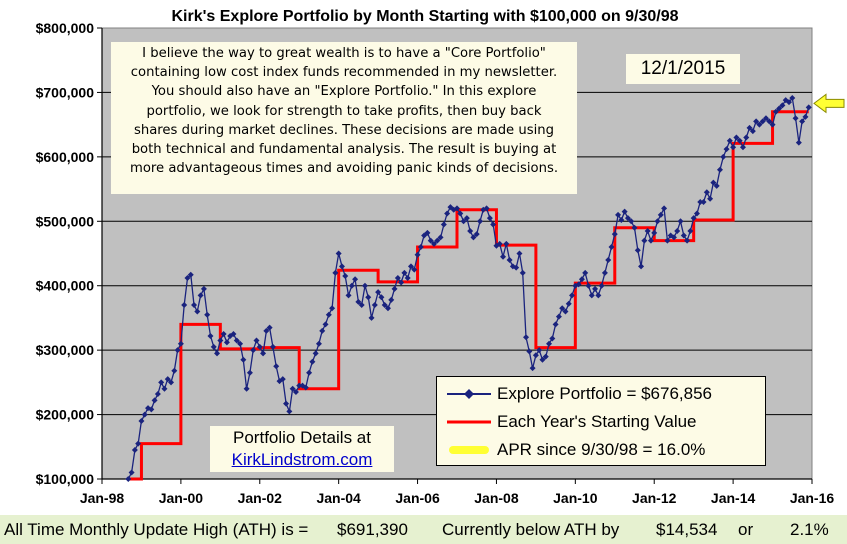 This screenshot has width=847, height=544. Describe the element at coordinates (746, 529) in the screenshot. I see `or-label: or` at that location.